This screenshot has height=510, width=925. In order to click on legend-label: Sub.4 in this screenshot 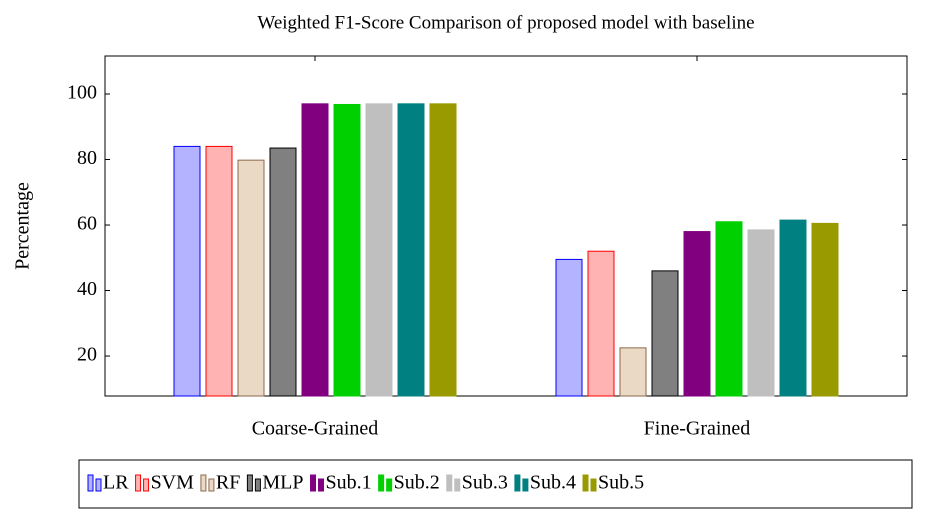, I will do `click(553, 483)`.